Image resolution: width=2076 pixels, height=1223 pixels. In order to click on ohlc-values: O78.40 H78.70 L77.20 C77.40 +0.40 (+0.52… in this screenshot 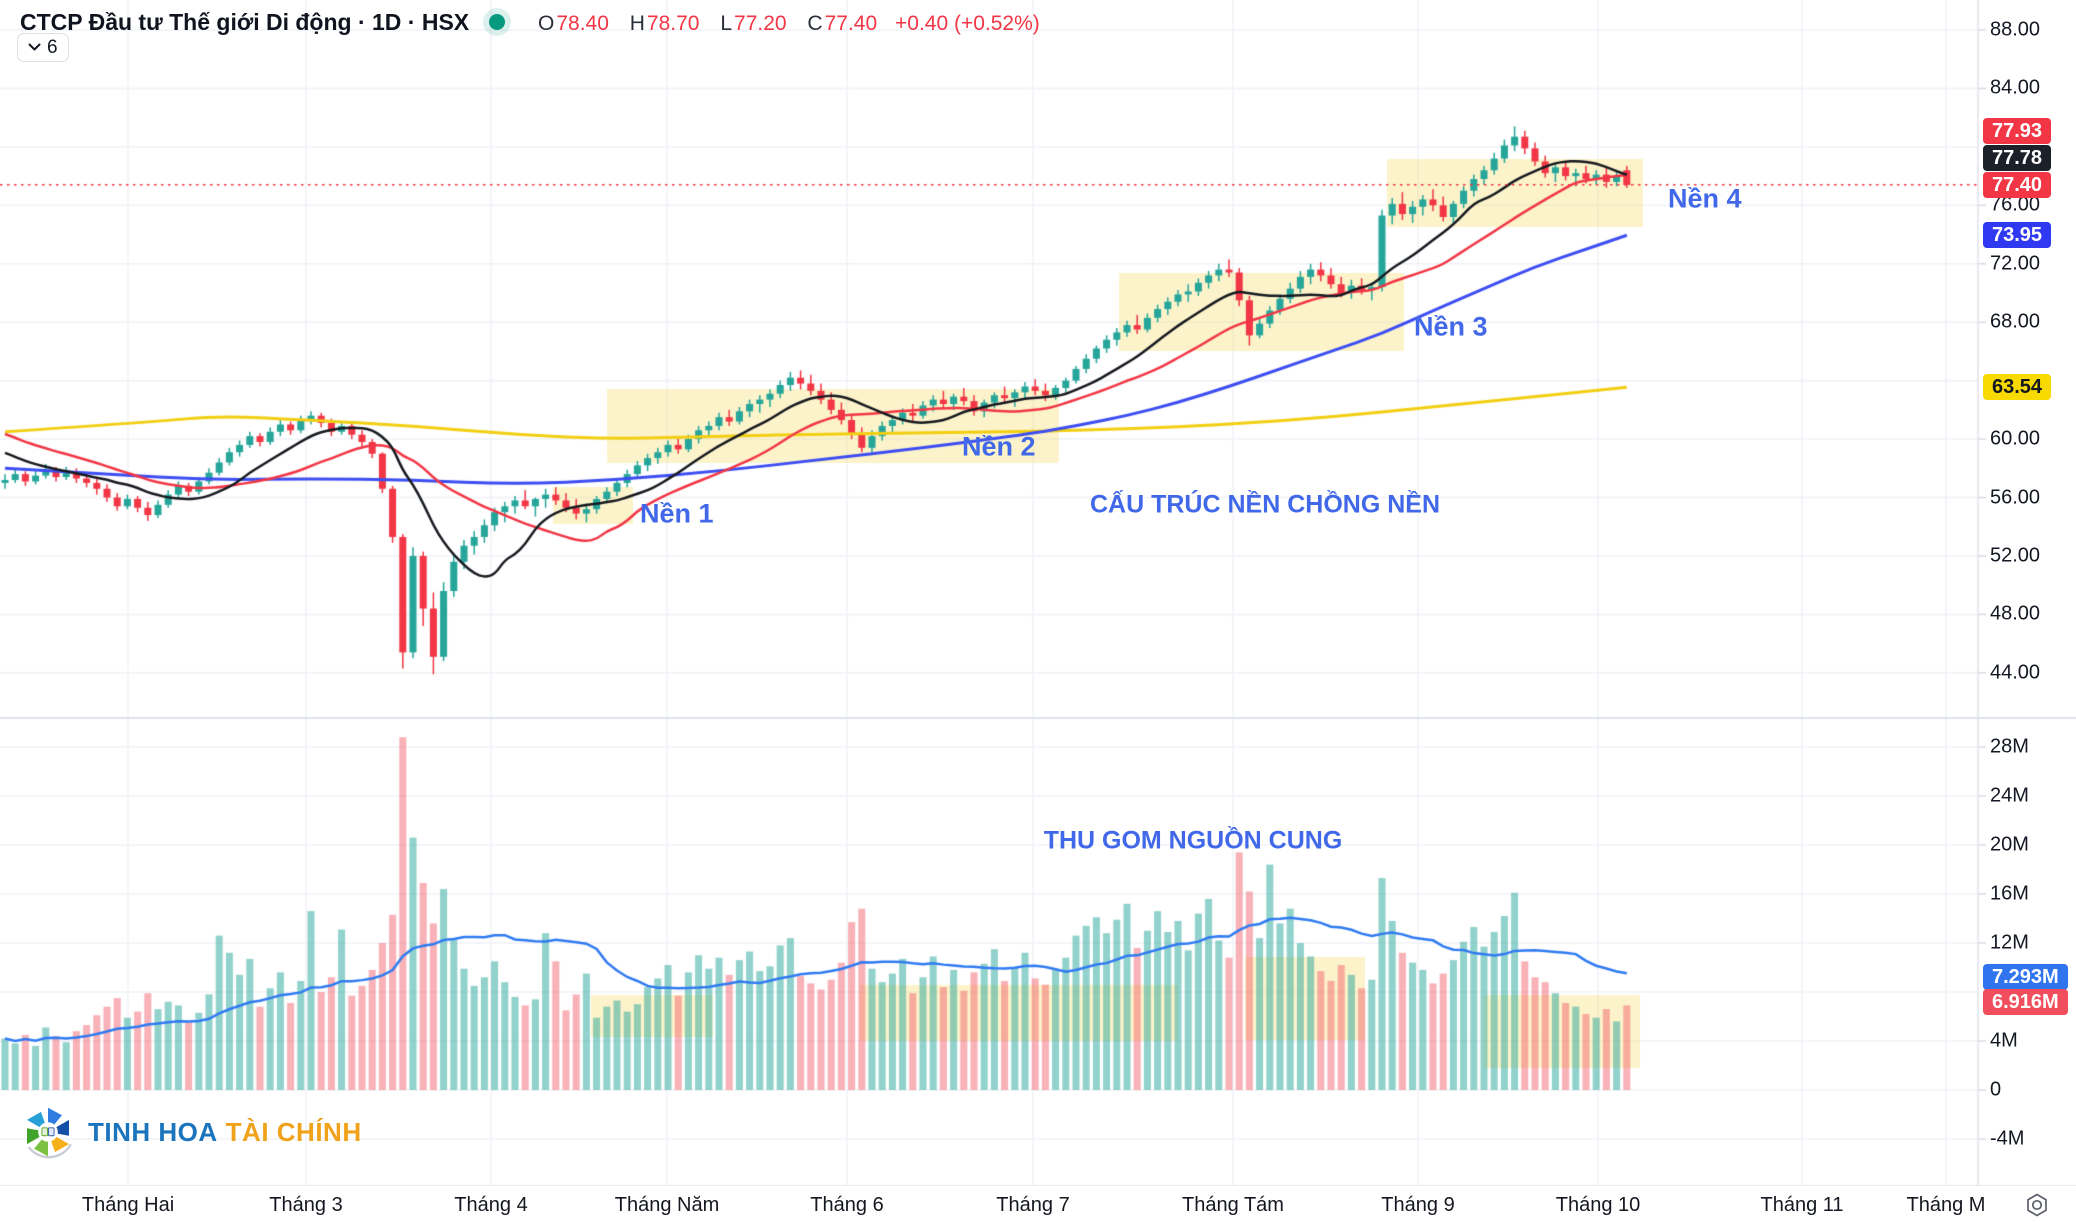, I will do `click(789, 24)`.